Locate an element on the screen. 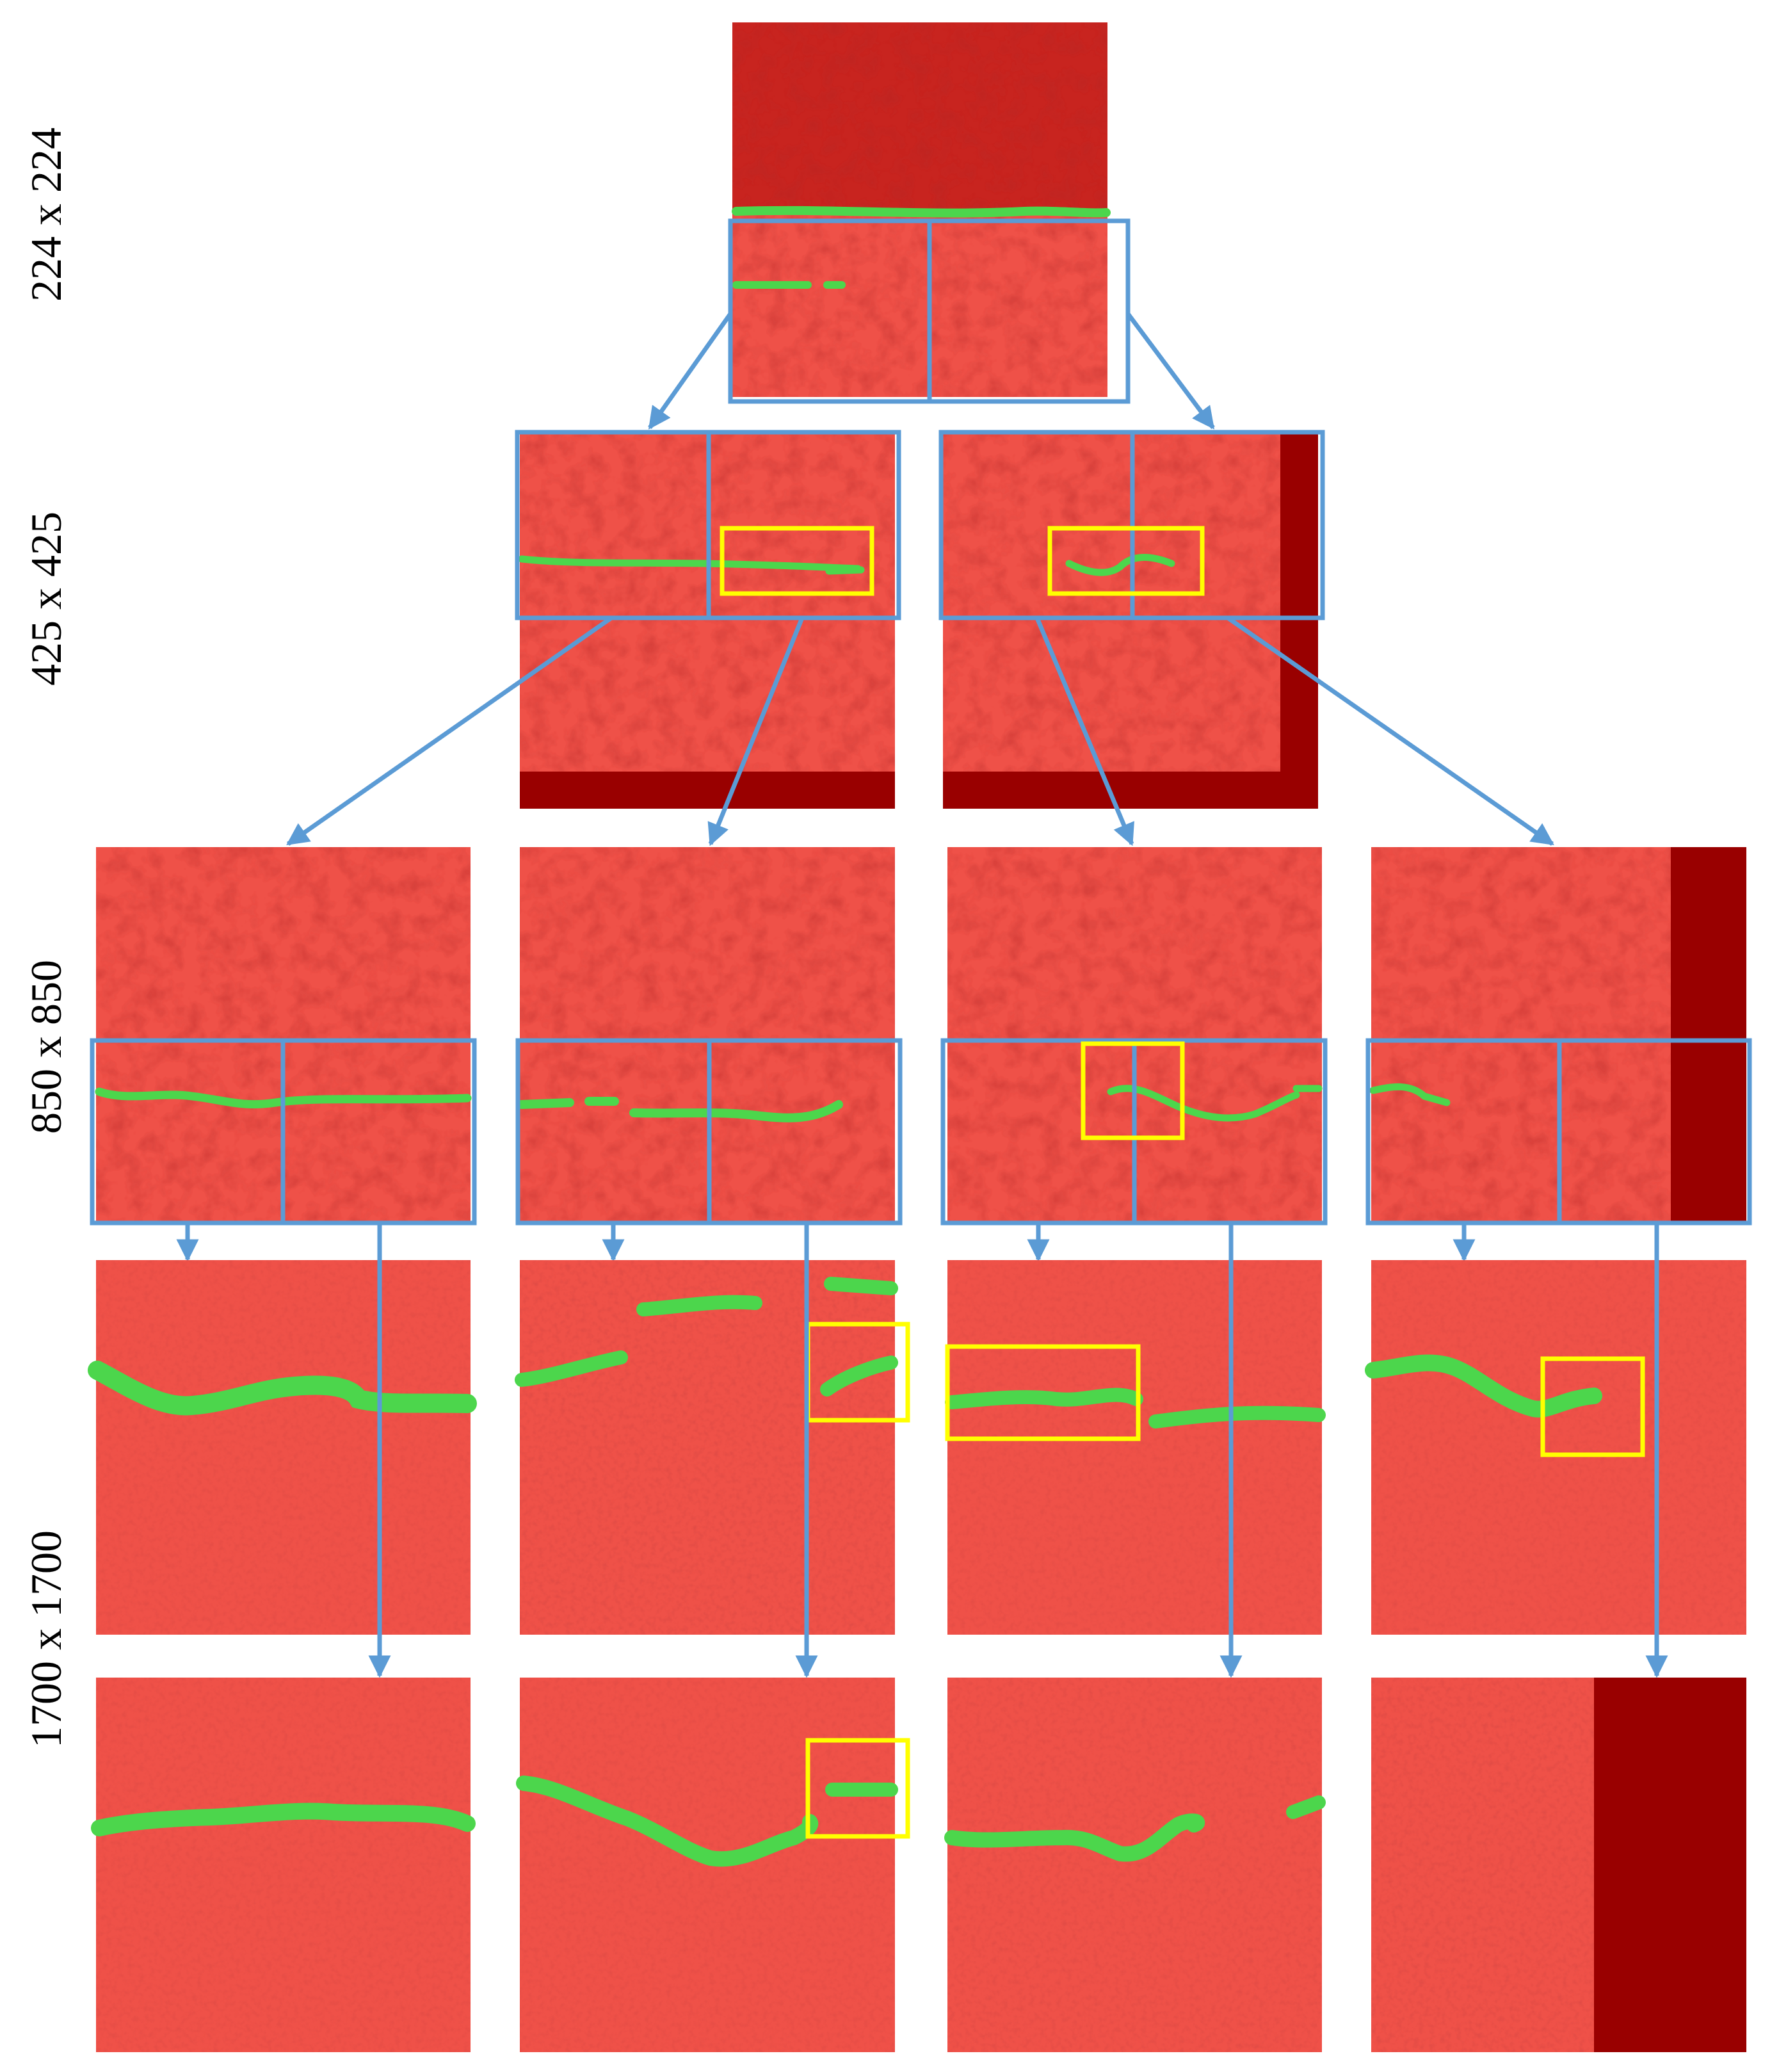 This screenshot has height=2072, width=1779. tile-1700-b4 is located at coordinates (1558, 1865).